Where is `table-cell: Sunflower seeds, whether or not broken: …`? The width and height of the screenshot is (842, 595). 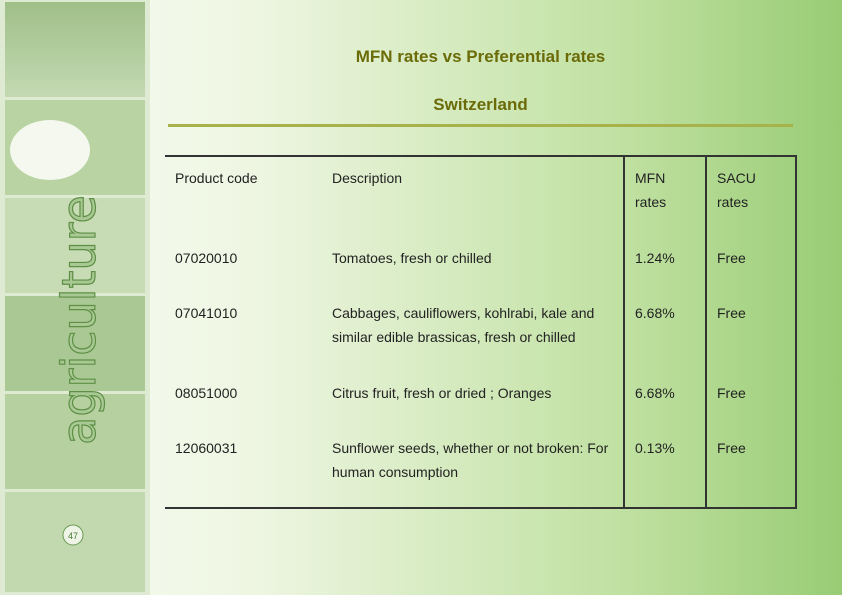 table-cell: Sunflower seeds, whether or not broken: … is located at coordinates (473, 468).